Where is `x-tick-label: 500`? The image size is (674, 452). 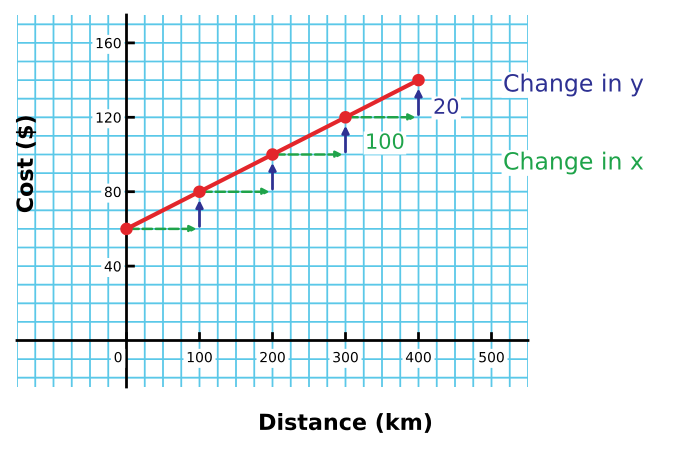
x-tick-label: 500 is located at coordinates (491, 357).